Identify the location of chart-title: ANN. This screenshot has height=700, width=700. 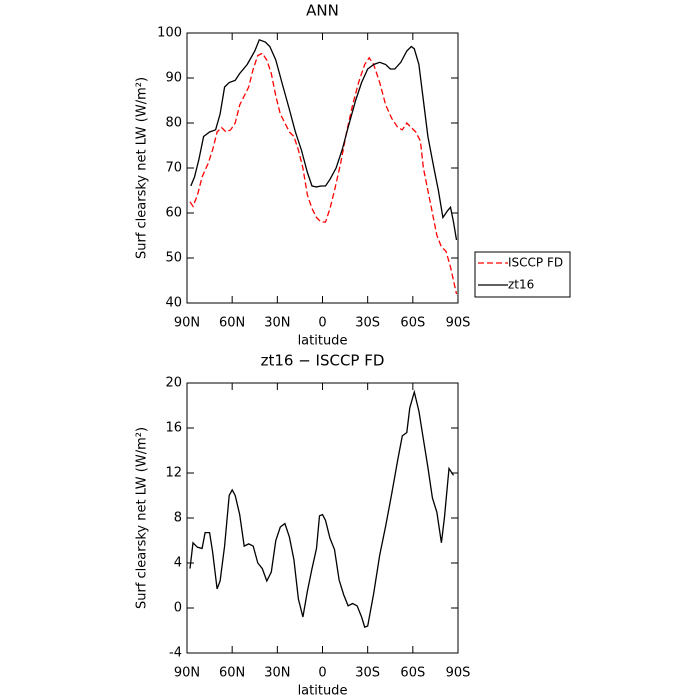
(322, 11).